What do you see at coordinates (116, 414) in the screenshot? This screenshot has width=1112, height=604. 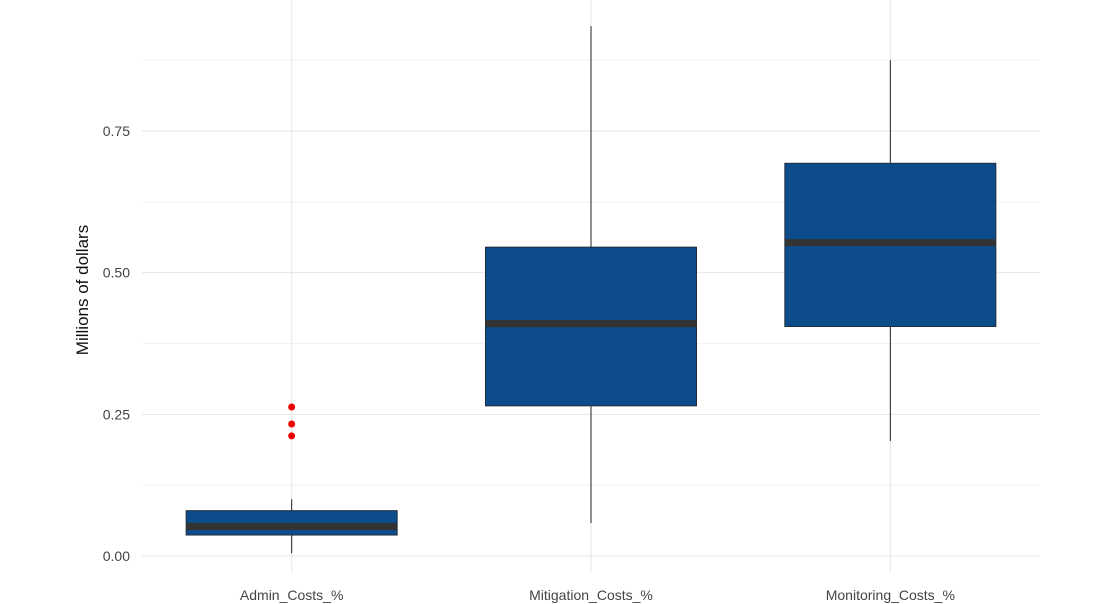 I see `y-tick-label: 0.25` at bounding box center [116, 414].